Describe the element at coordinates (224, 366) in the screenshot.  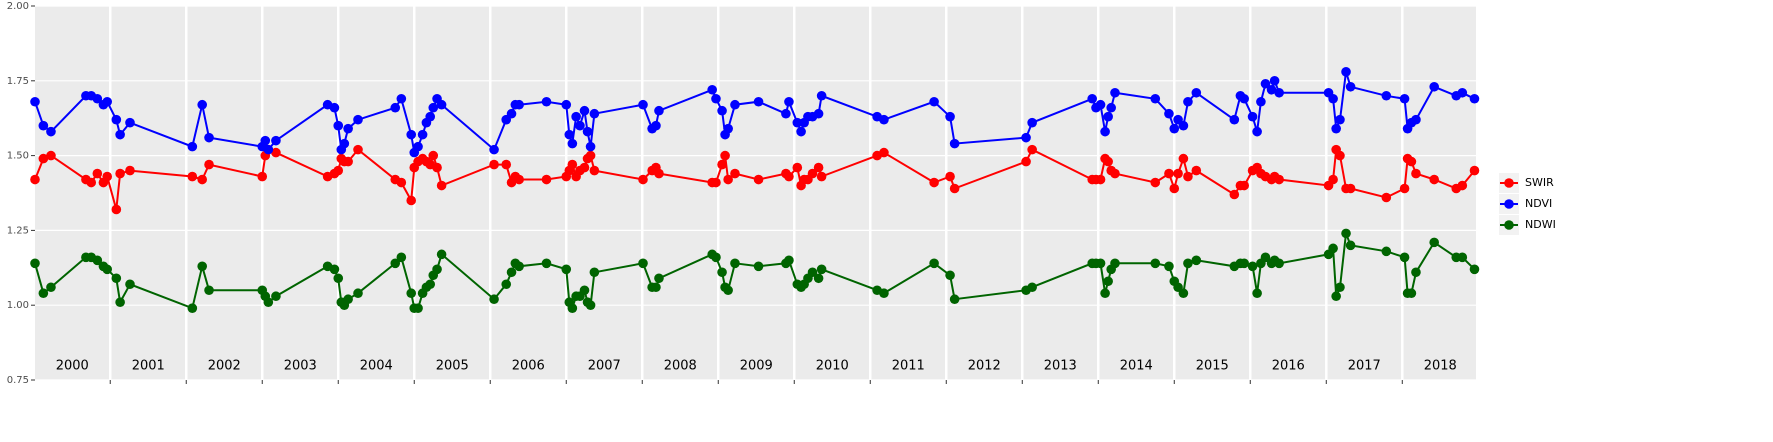
I see `year-label: 2002` at that location.